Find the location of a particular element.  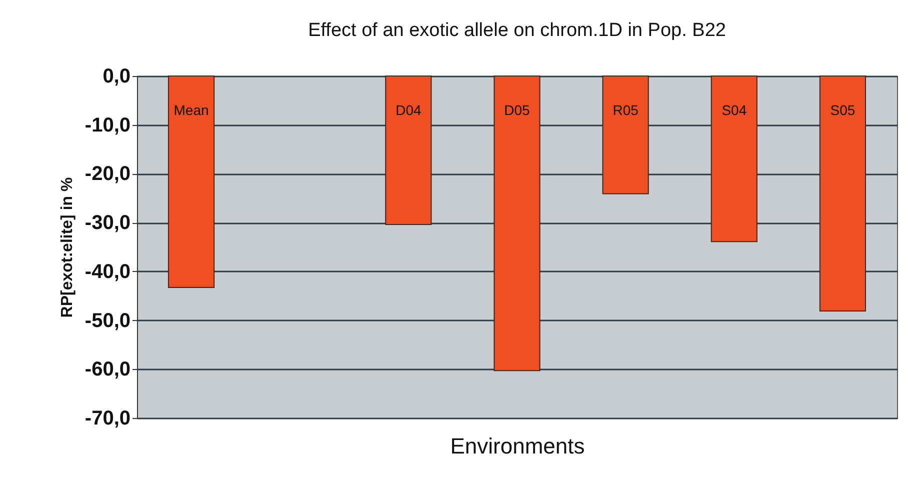

y-tick-label: 0,0 is located at coordinates (116, 77).